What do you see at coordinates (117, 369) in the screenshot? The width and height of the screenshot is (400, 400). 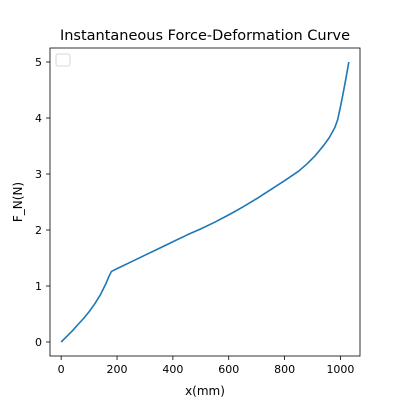 I see `x-tick-label-1: 200` at bounding box center [117, 369].